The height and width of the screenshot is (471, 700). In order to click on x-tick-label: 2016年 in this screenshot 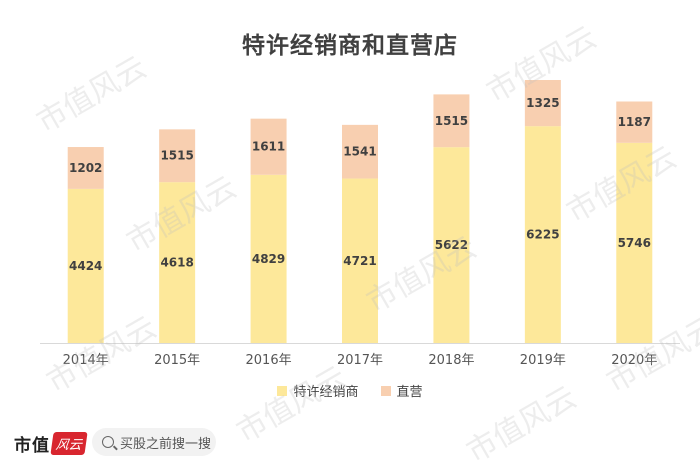, I will do `click(269, 360)`.